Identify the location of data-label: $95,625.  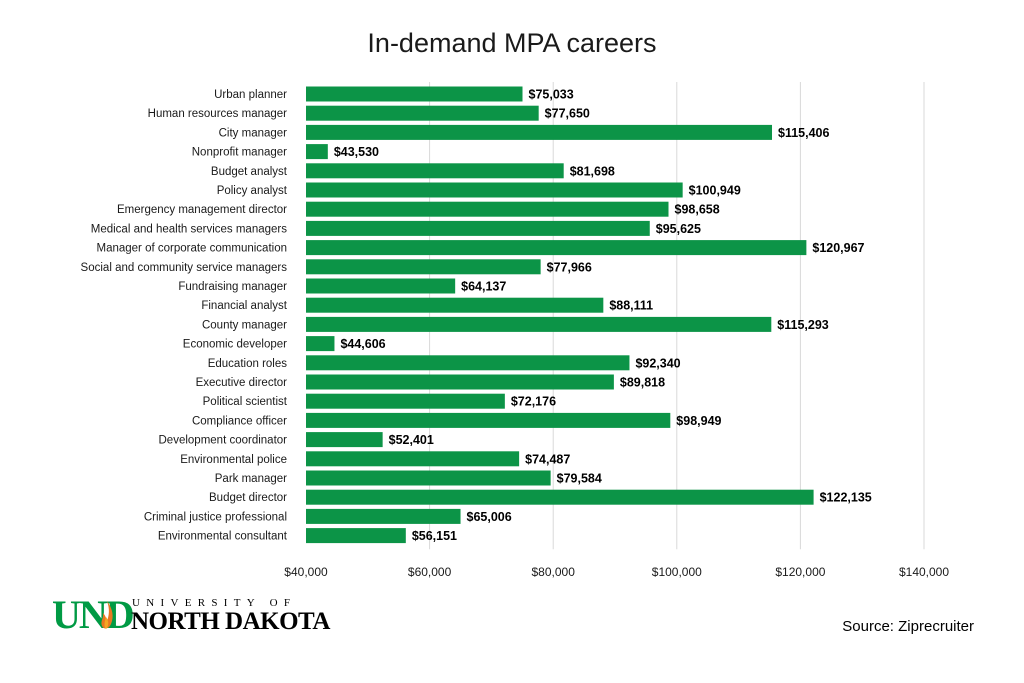
(678, 229).